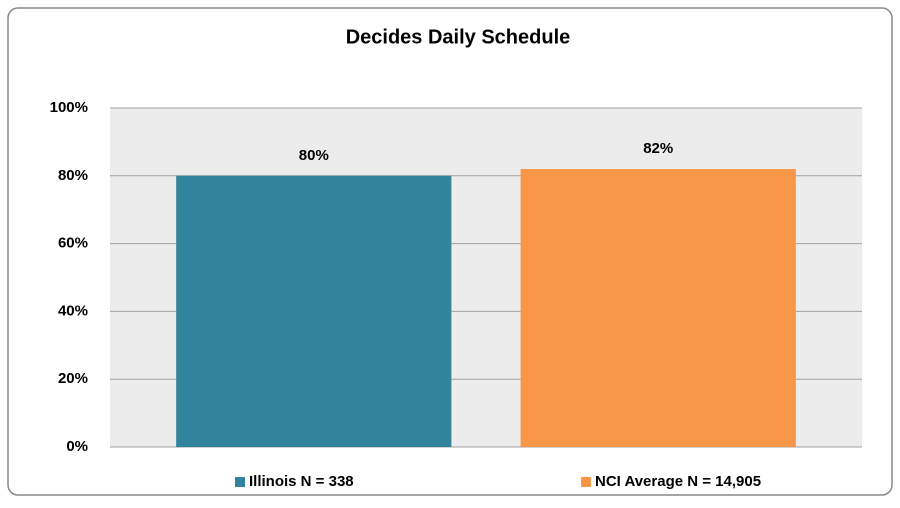 The height and width of the screenshot is (508, 900). Describe the element at coordinates (658, 148) in the screenshot. I see `value-label: 82%` at that location.